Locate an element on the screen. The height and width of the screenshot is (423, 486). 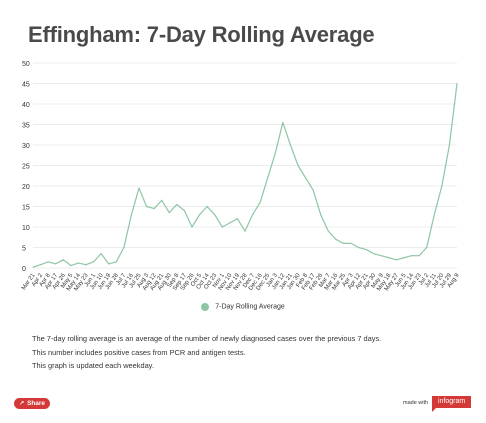
legend-swatch is located at coordinates (205, 307).